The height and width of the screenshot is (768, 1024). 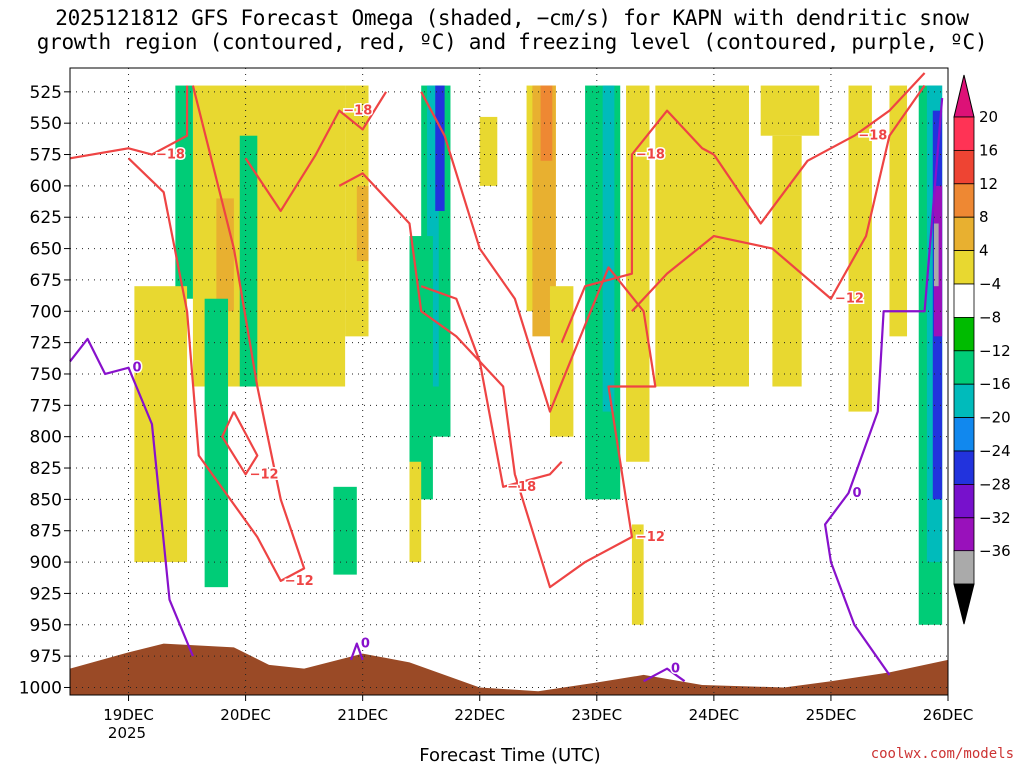 I want to click on y-tick-label: 675, so click(x=46, y=281).